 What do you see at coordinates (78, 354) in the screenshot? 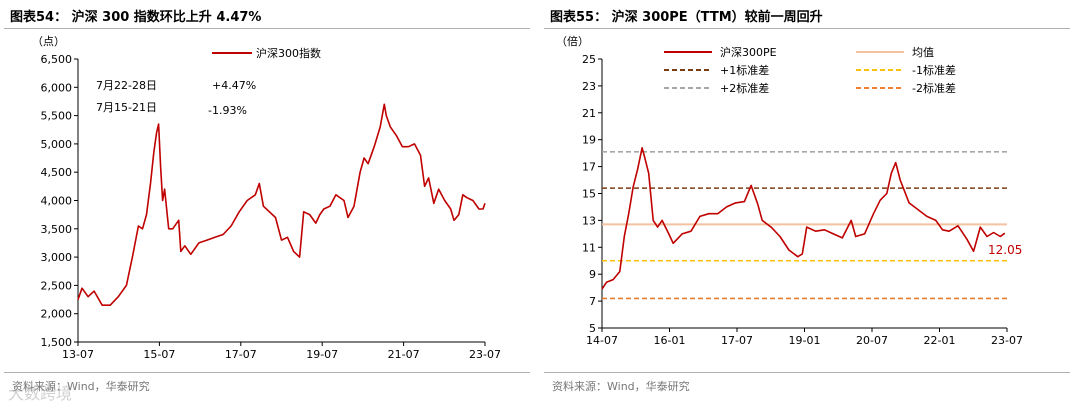
I see `x-tick-label: 13-07` at bounding box center [78, 354].